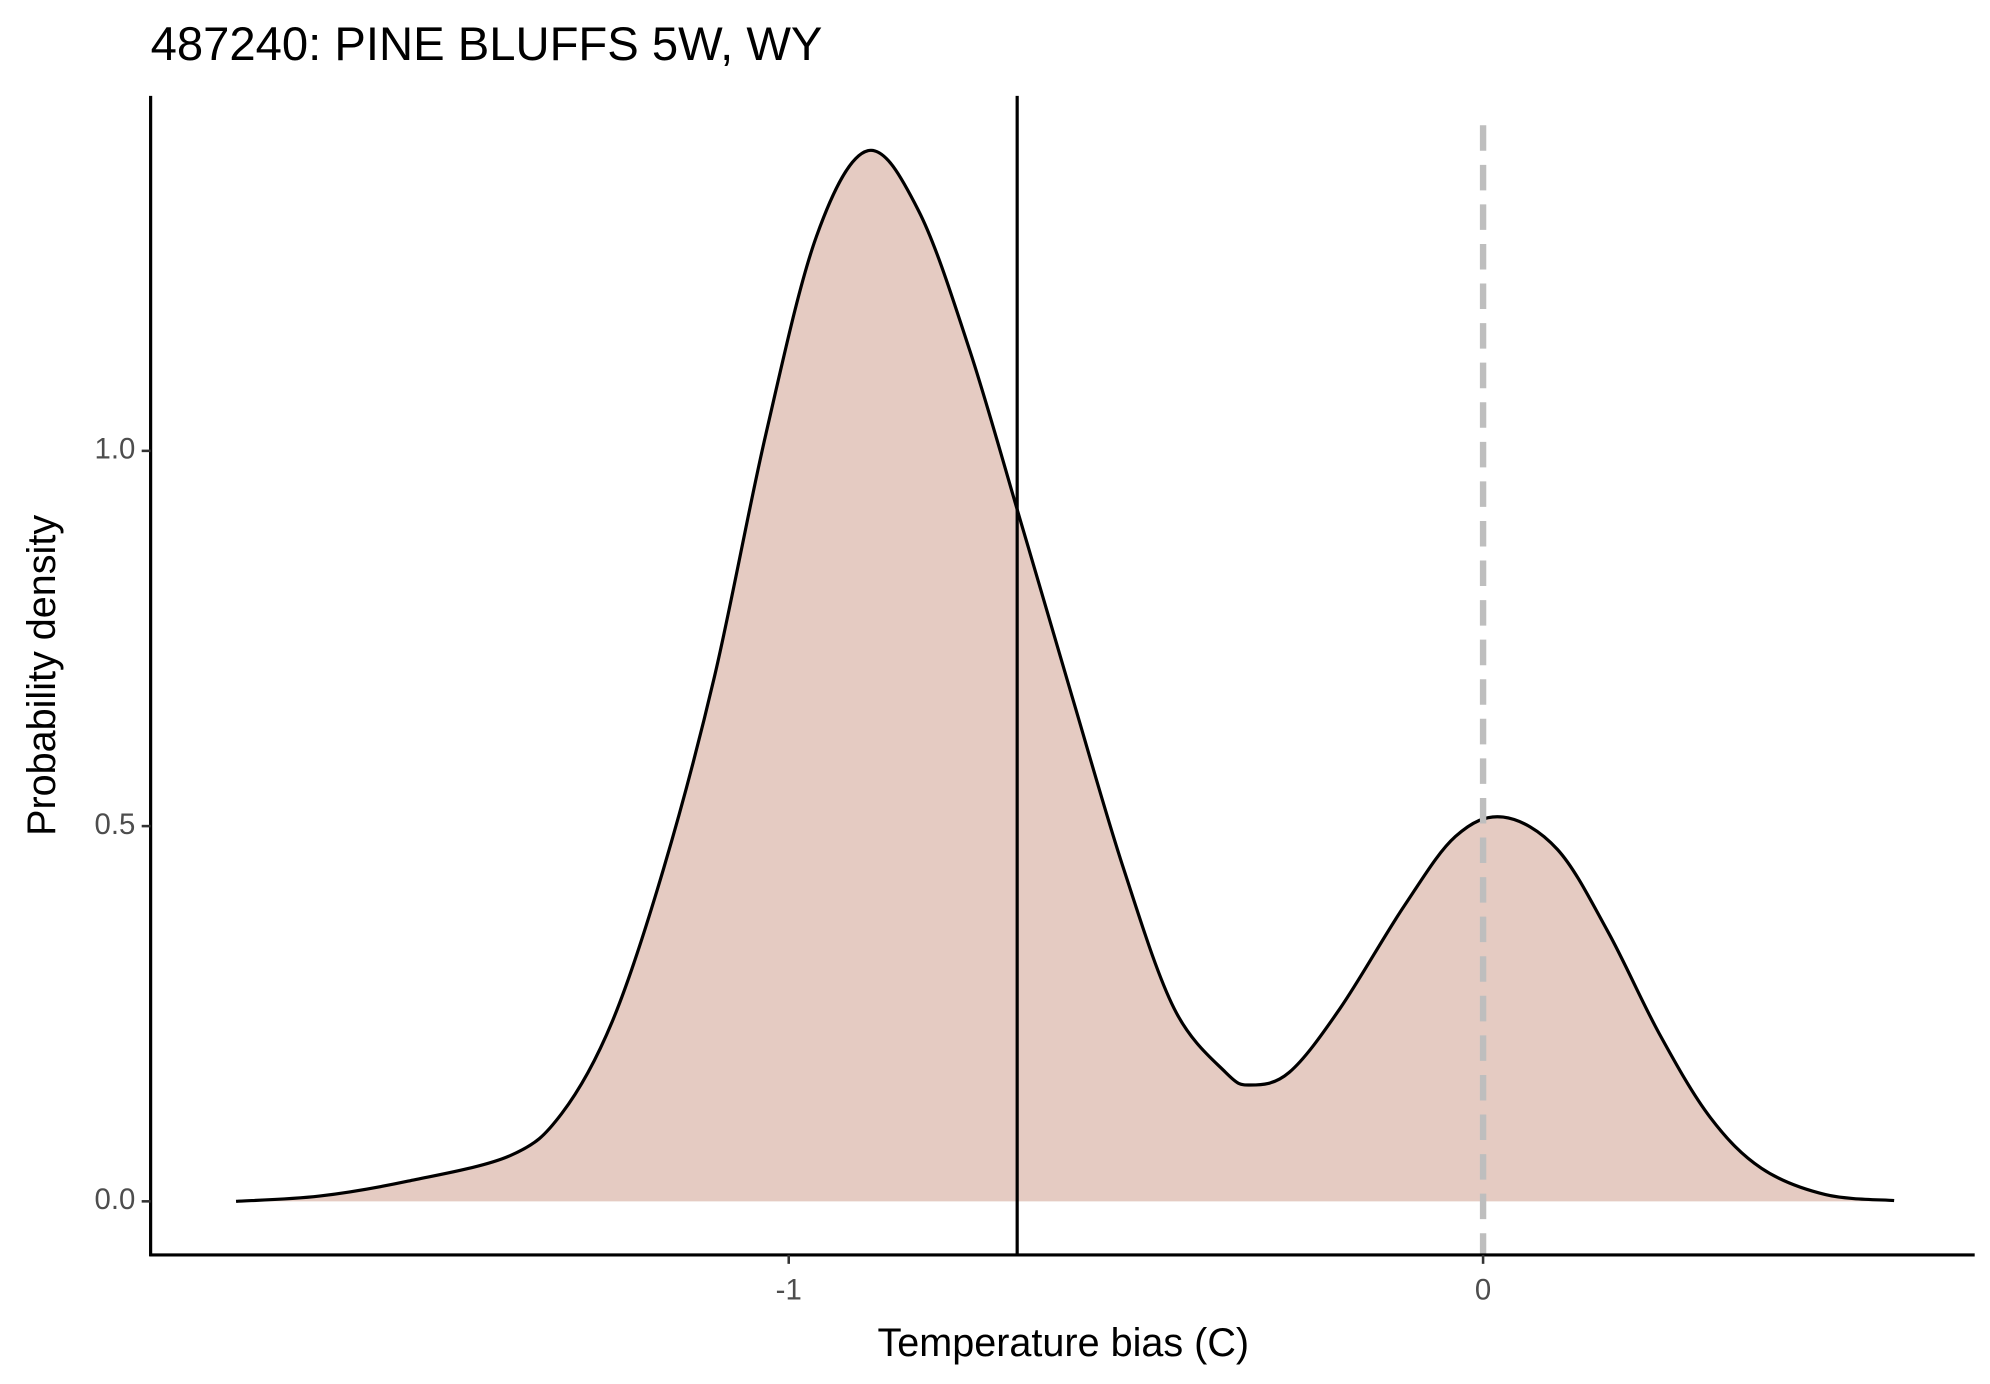 The width and height of the screenshot is (1990, 1384). Describe the element at coordinates (115, 449) in the screenshot. I see `y-tick-label: 1.0` at that location.